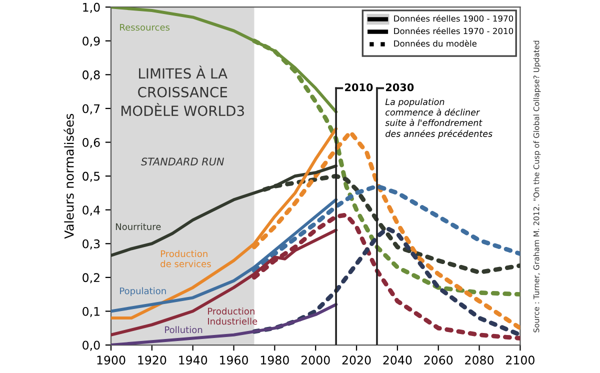  What do you see at coordinates (435, 43) in the screenshot?
I see `annotation: Données du modèle` at bounding box center [435, 43].